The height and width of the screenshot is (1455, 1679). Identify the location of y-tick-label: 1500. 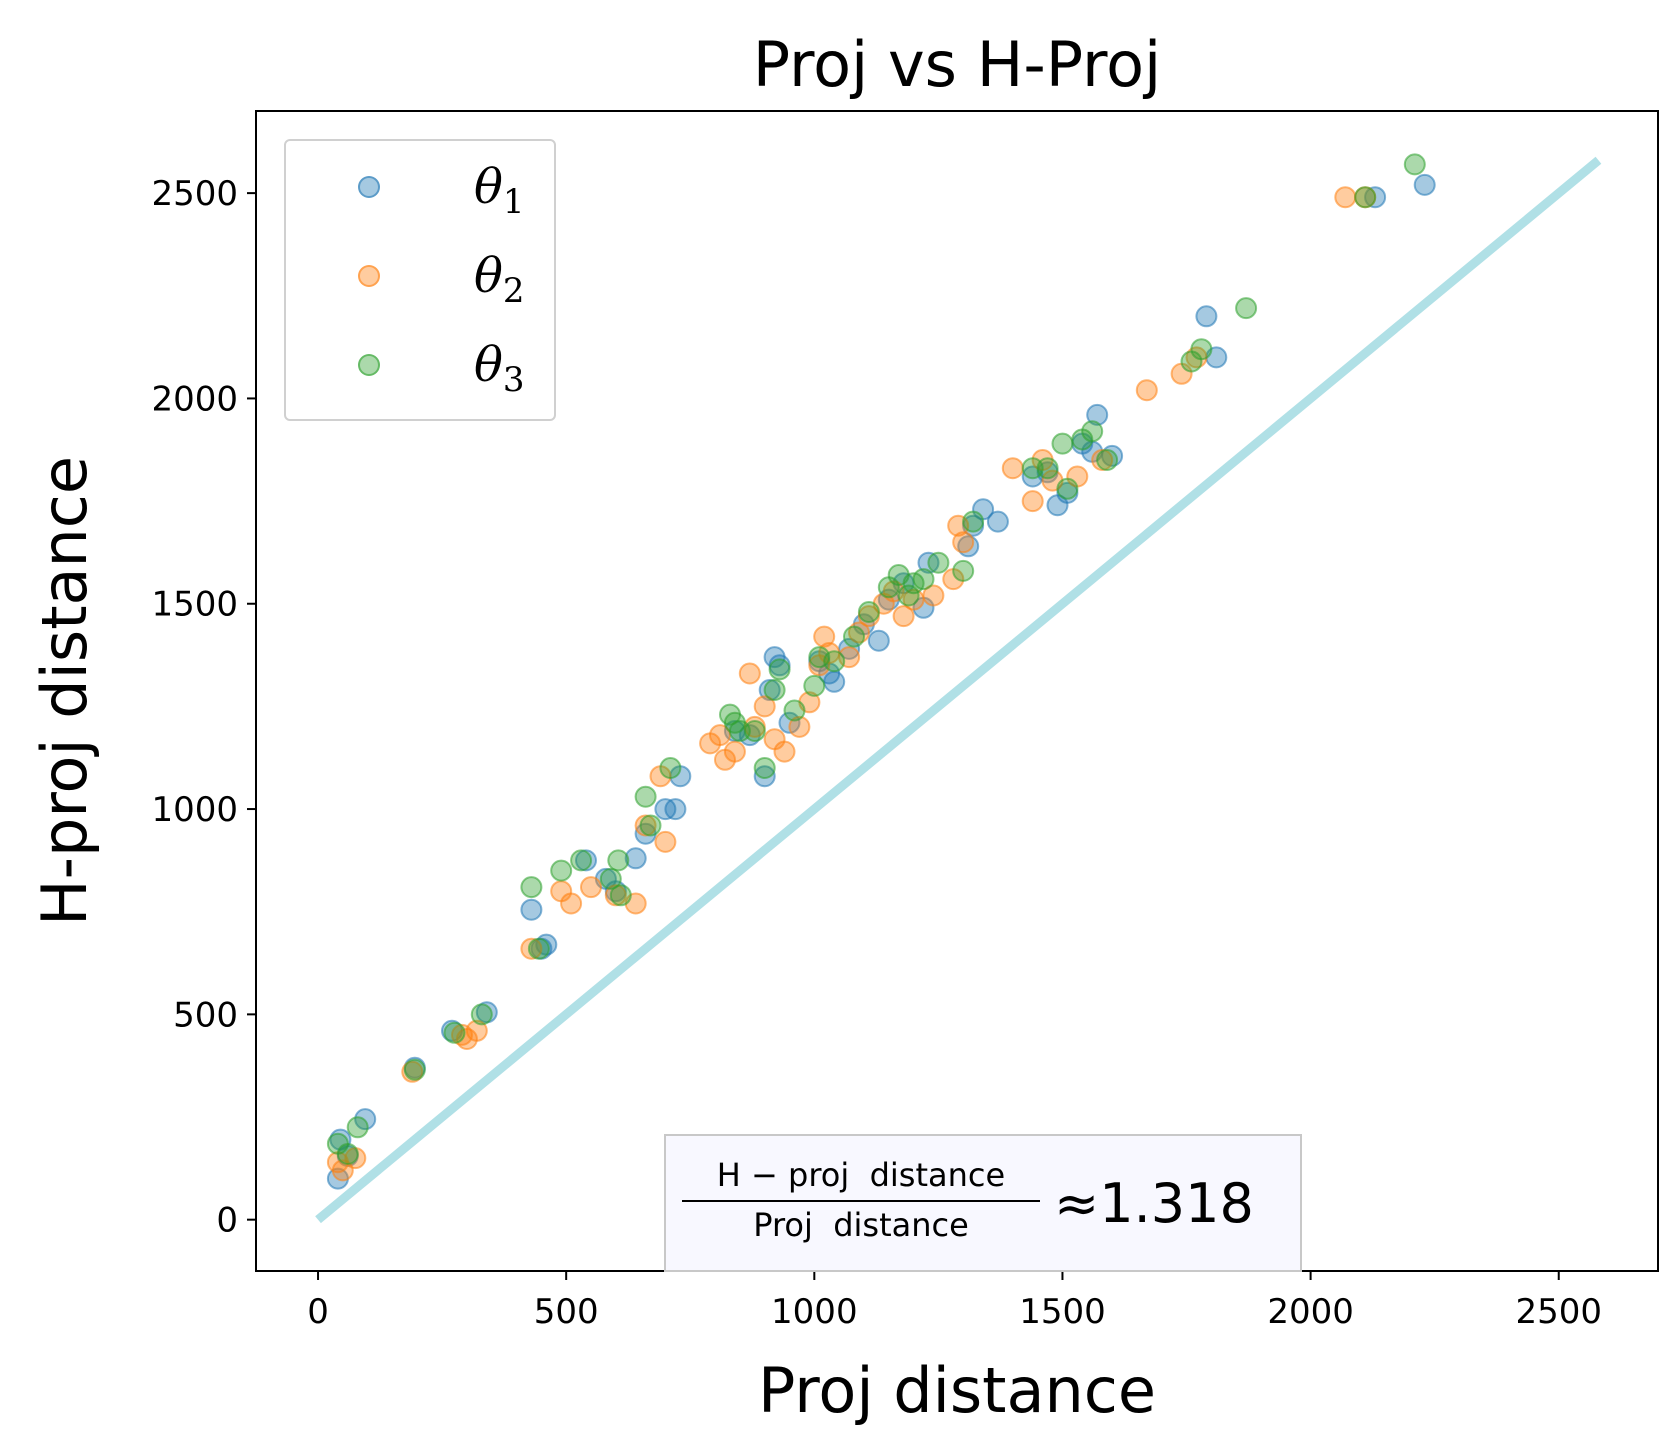
(194, 605).